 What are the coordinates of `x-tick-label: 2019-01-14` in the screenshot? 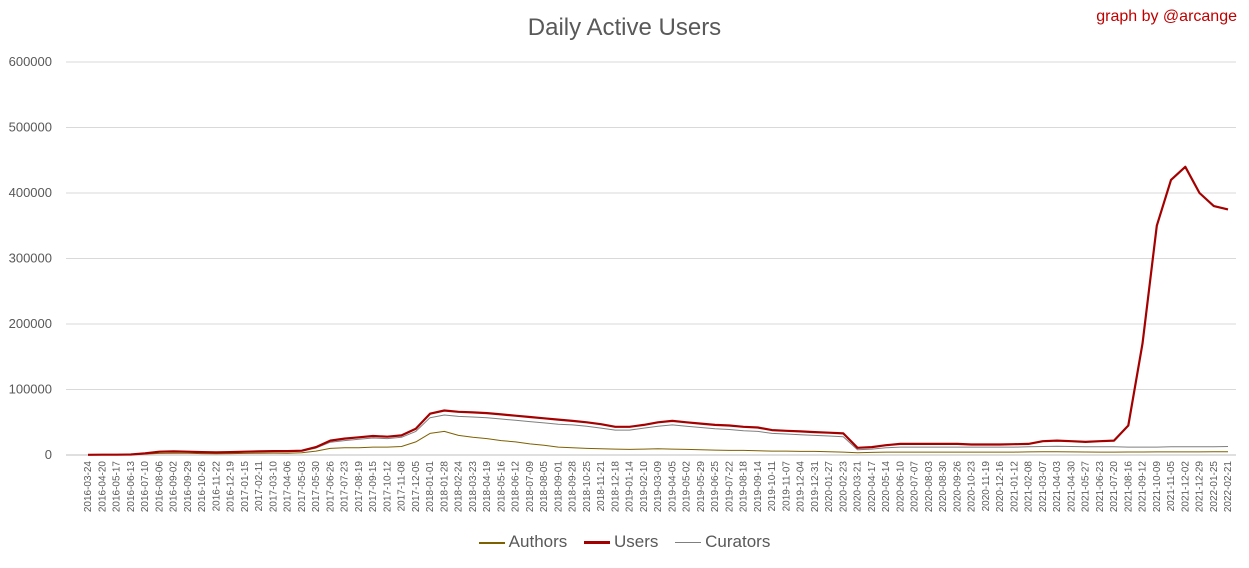 It's located at (630, 487).